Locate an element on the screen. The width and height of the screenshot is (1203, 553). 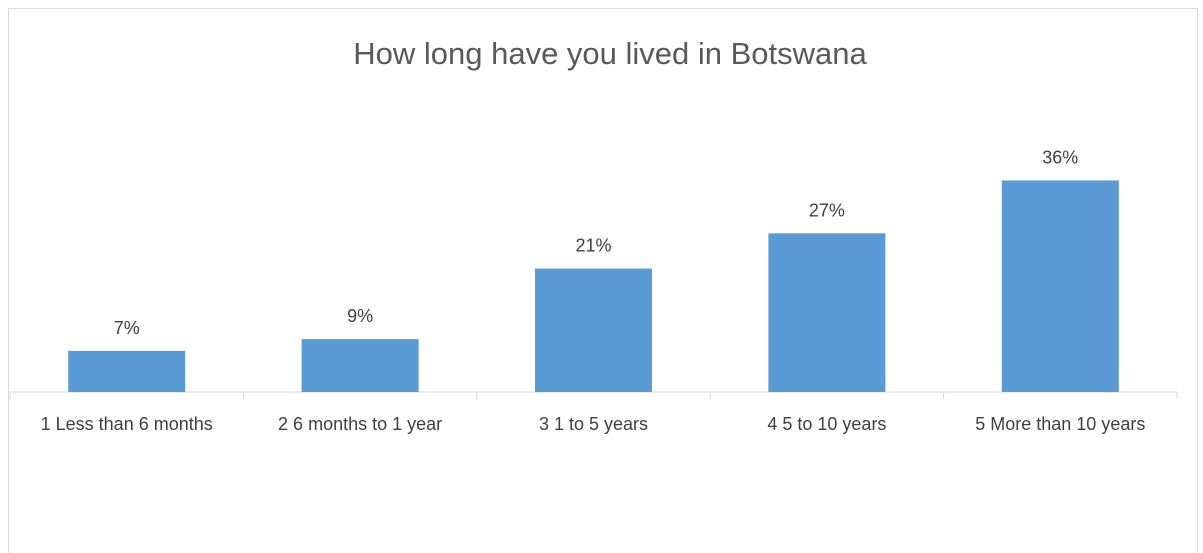
data-label: 9% is located at coordinates (360, 316).